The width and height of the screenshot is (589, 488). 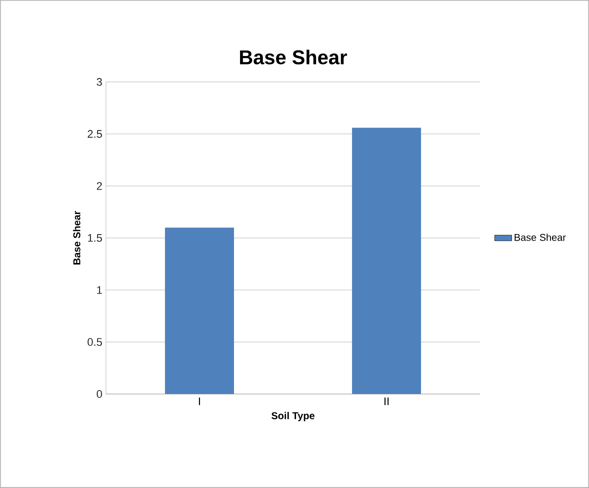 I want to click on y-tick-label: 2.5, so click(x=95, y=134).